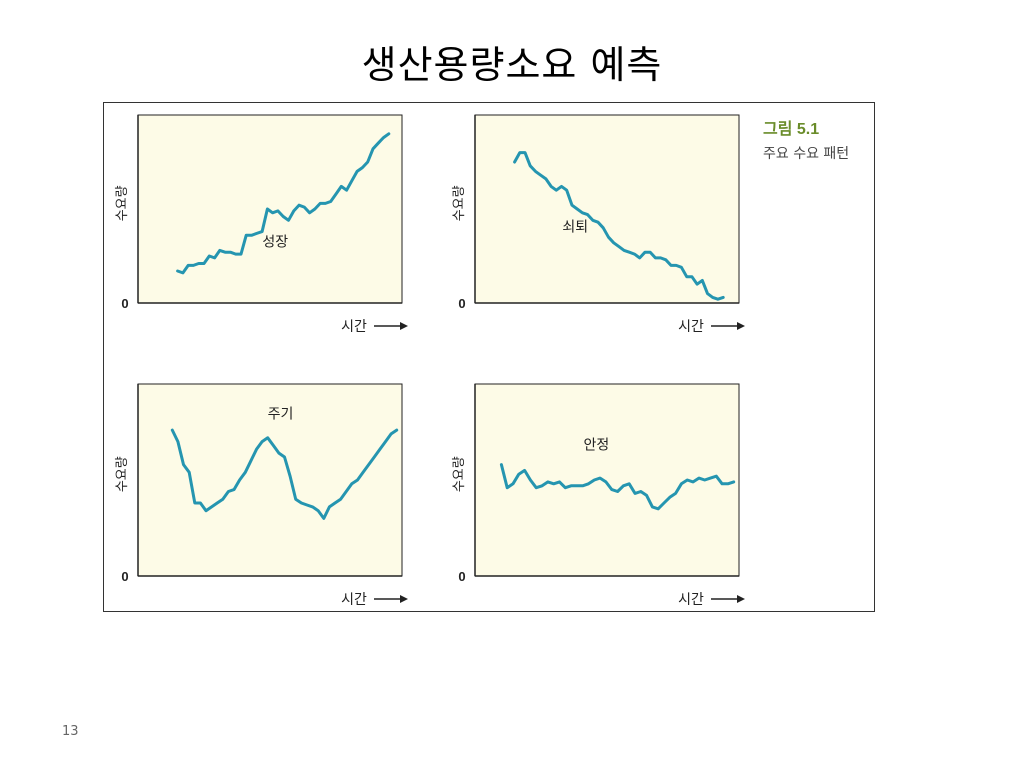 The height and width of the screenshot is (768, 1024). What do you see at coordinates (741, 599) in the screenshot?
I see `chart-4-x-arrow-icon` at bounding box center [741, 599].